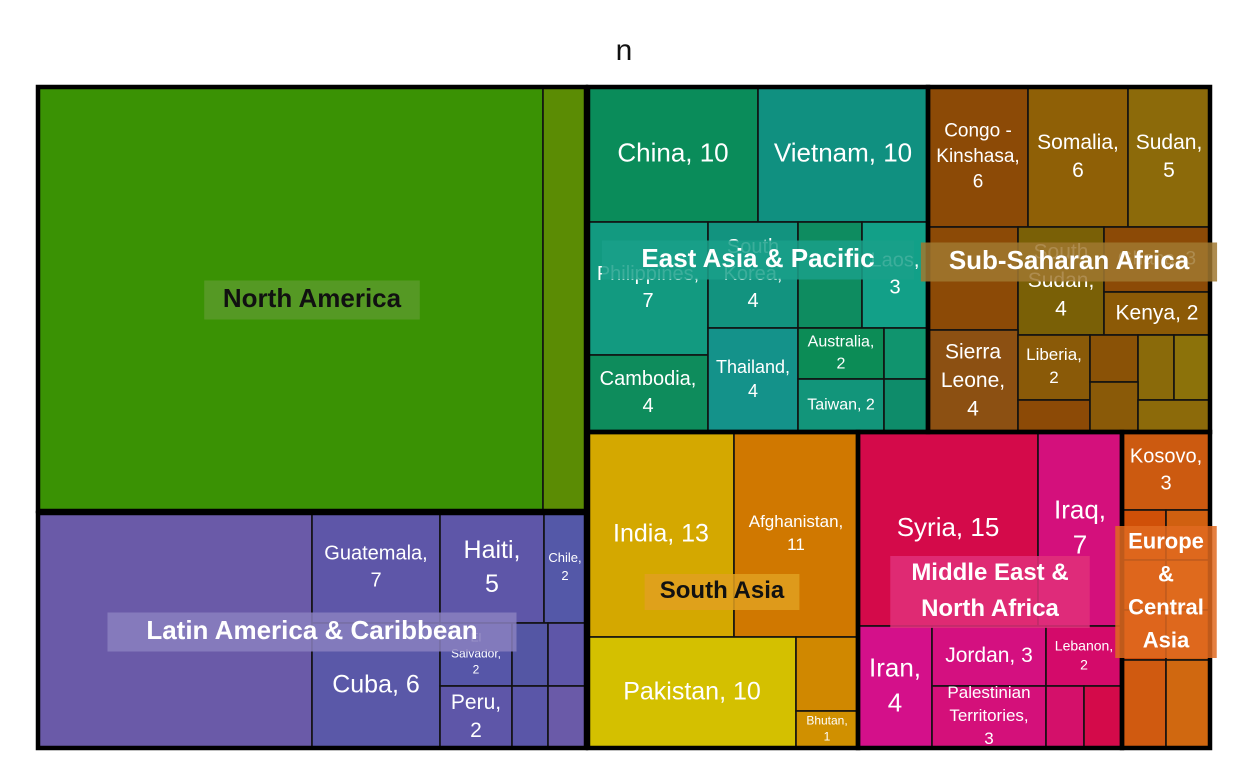  I want to click on tile-label-bhutan: Bhutan, 1, so click(826, 729).